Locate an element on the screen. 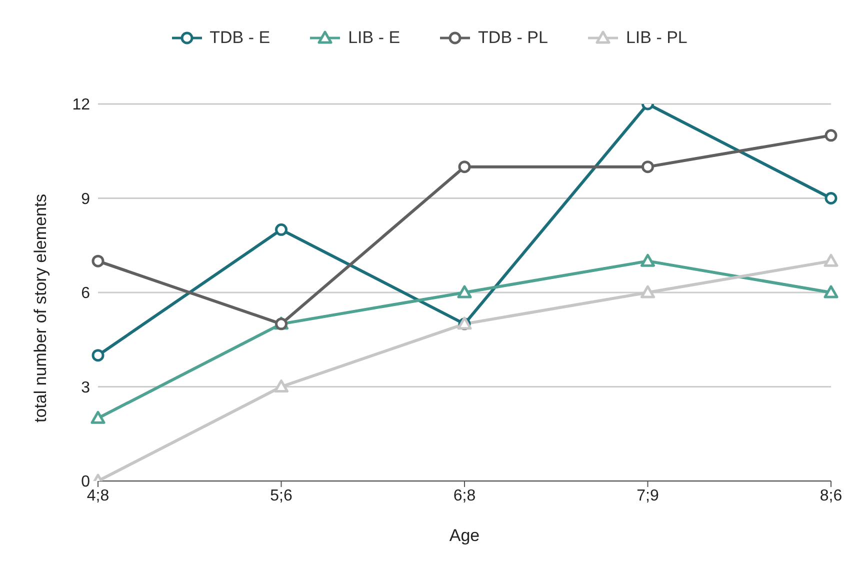  legend-label: LIB - PL is located at coordinates (656, 38).